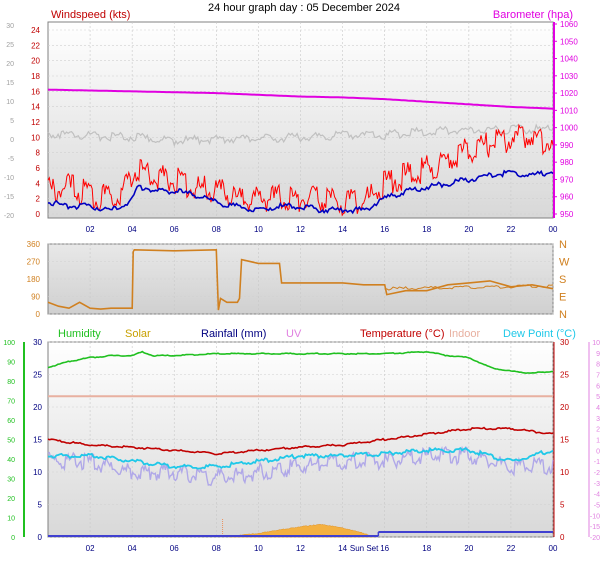  I want to click on uv-tick-label: 3, so click(598, 419).